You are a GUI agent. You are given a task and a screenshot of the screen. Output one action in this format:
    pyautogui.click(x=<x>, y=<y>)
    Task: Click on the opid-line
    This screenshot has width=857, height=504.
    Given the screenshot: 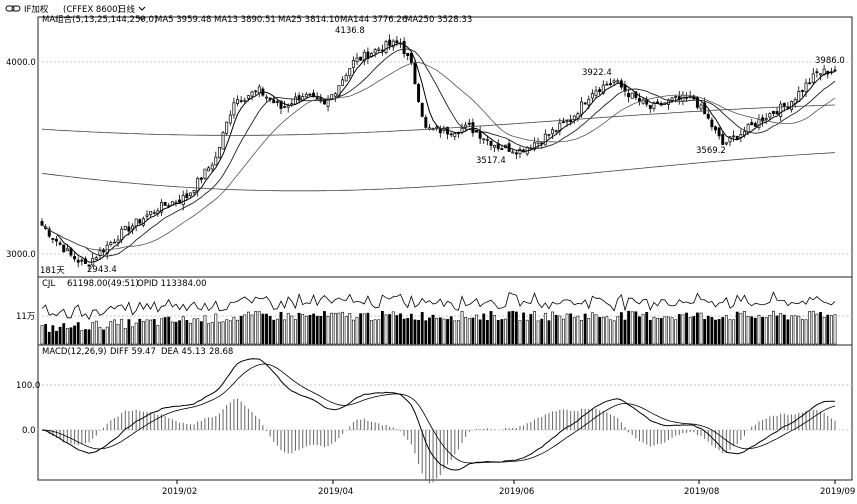 What is the action you would take?
    pyautogui.click(x=438, y=306)
    